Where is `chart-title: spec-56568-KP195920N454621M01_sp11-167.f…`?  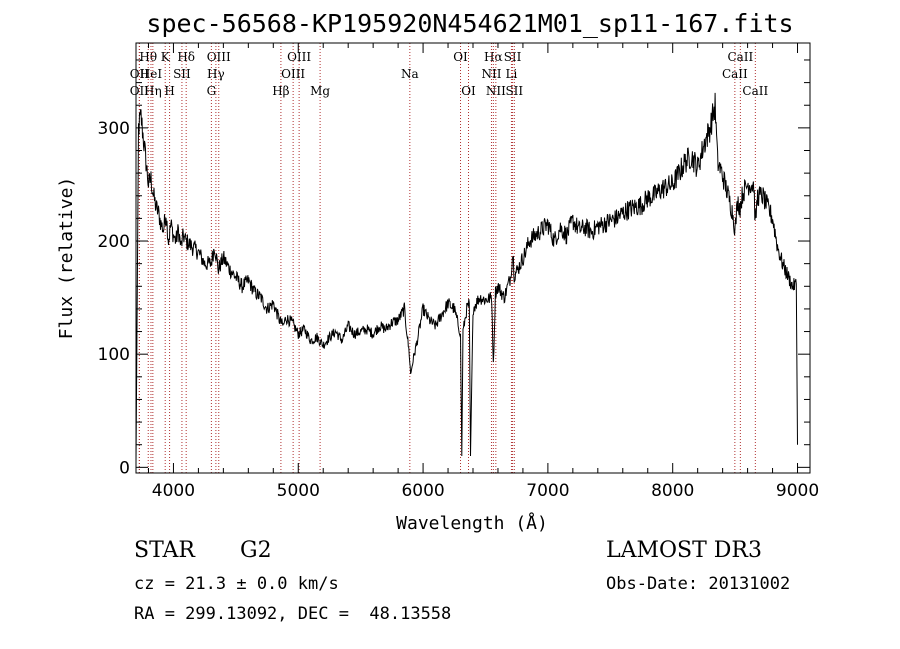 chart-title: spec-56568-KP195920N454621M01_sp11-167.f… is located at coordinates (469, 23).